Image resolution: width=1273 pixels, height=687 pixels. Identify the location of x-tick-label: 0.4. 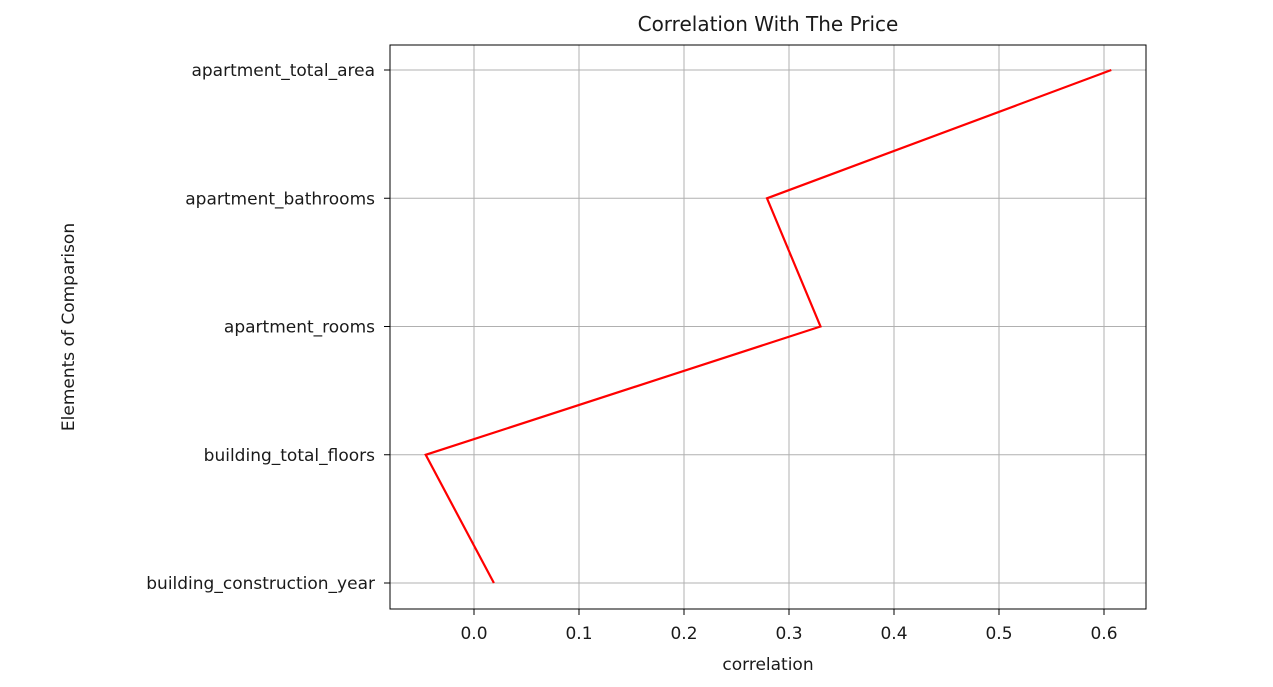
(893, 634).